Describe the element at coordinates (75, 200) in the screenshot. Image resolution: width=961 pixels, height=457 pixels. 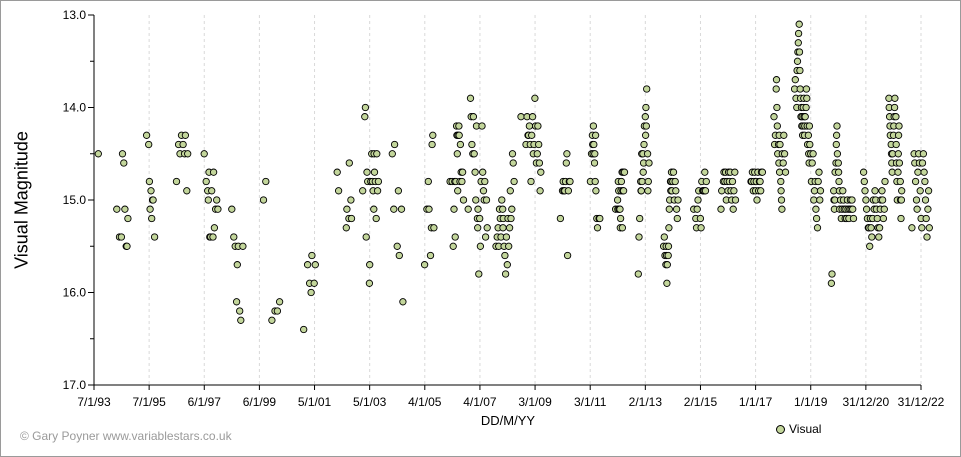
I see `y-tick-label: 15.0` at that location.